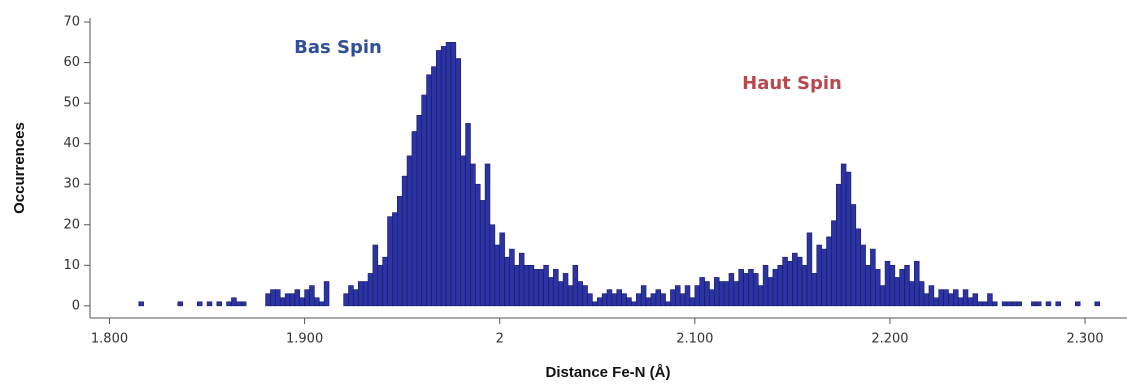 The image size is (1127, 385). I want to click on y-tick-label: 70, so click(71, 22).